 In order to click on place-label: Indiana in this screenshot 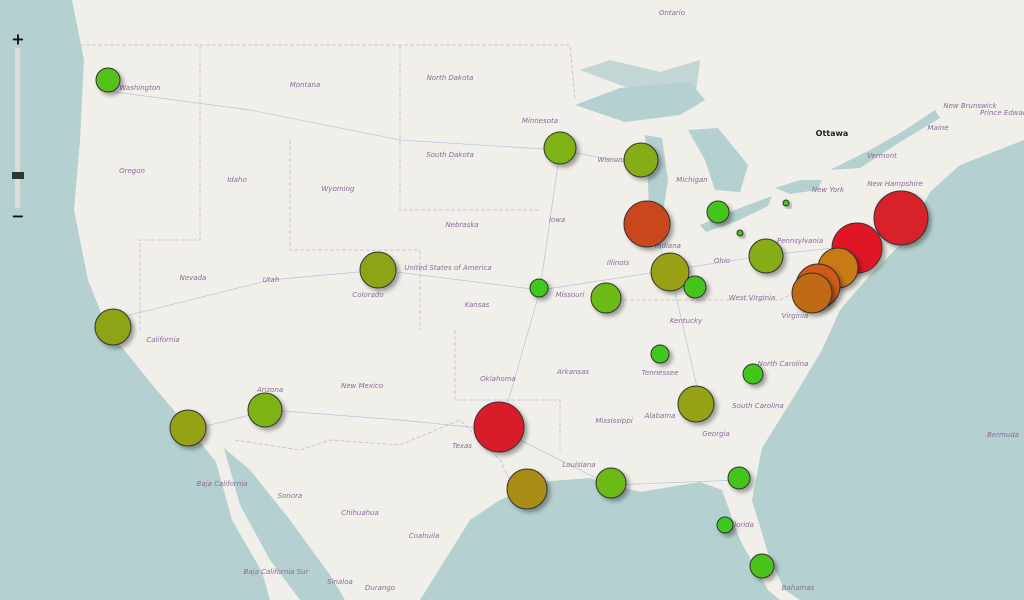, I will do `click(668, 246)`.